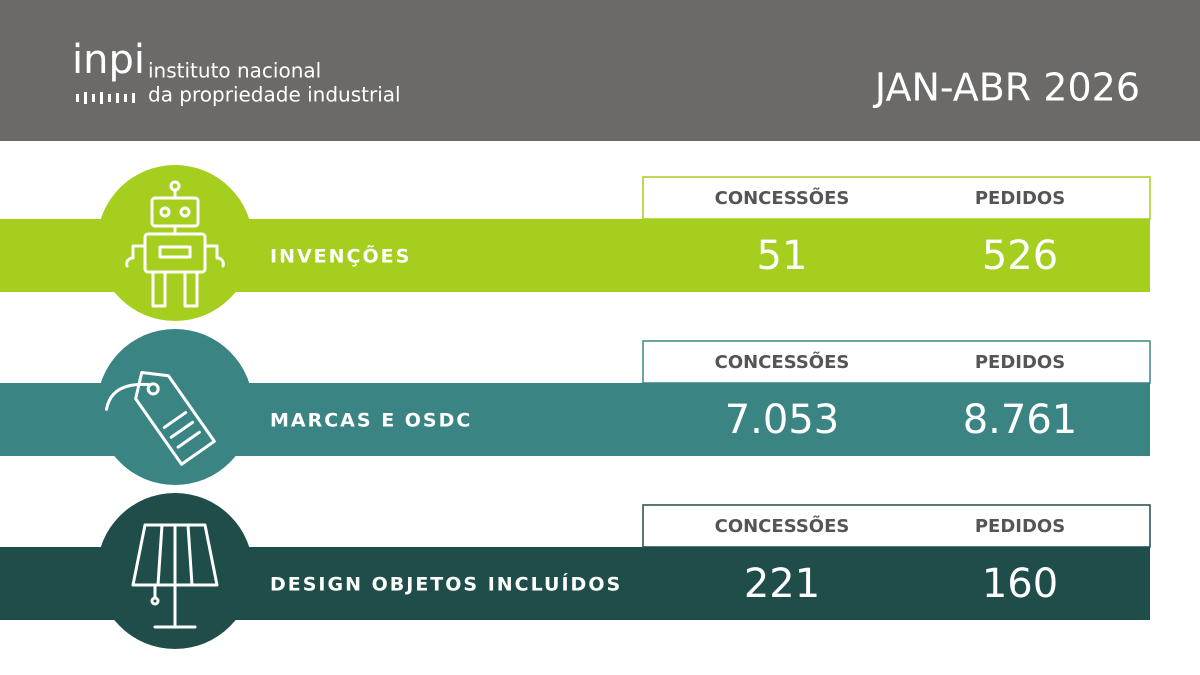 This screenshot has width=1200, height=675. I want to click on tag-icon, so click(160, 418).